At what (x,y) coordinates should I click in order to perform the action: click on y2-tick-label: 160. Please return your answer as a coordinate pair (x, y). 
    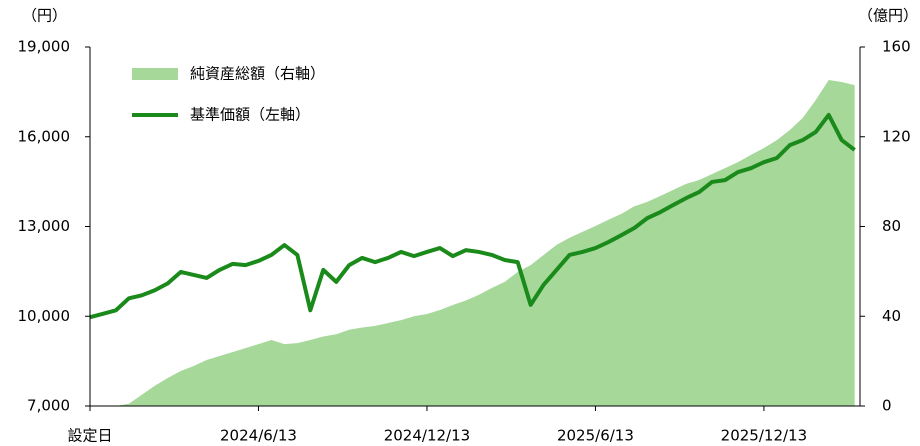
    Looking at the image, I should click on (896, 47).